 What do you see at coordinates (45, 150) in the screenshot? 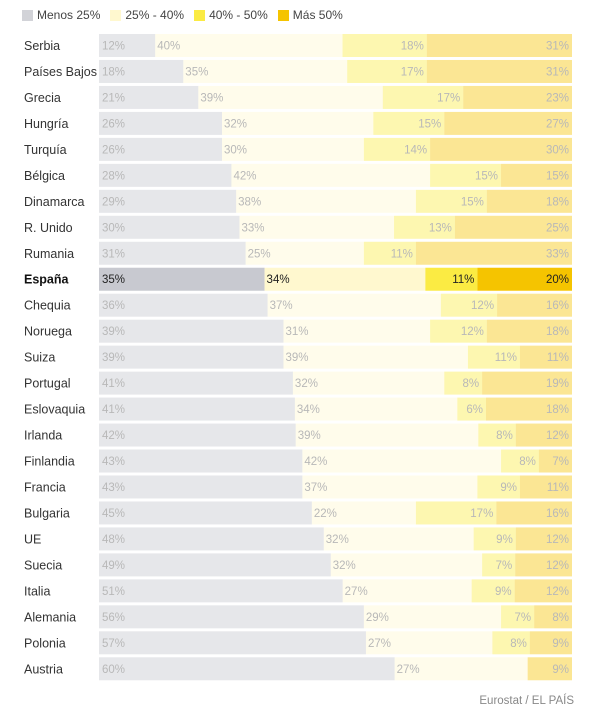
I see `country-label-turquia: Turquía` at bounding box center [45, 150].